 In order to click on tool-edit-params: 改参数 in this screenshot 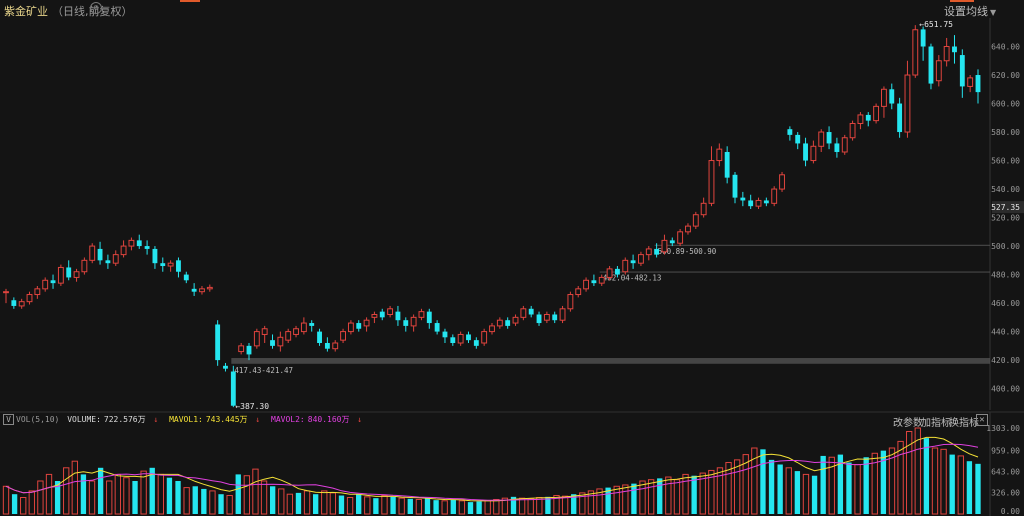, I will do `click(908, 423)`.